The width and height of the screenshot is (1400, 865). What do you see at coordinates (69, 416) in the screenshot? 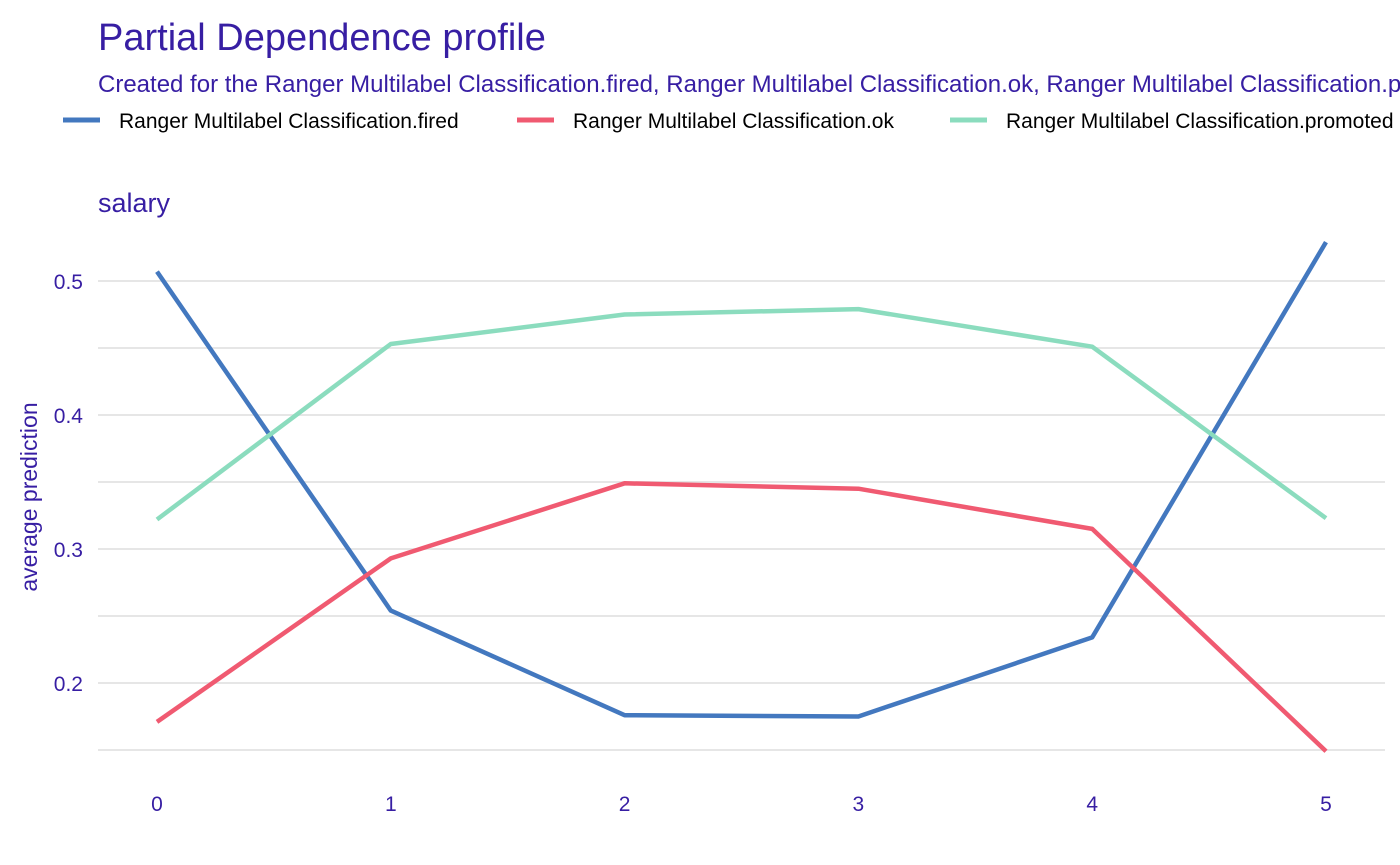
I see `y-tick-label: 0.4` at bounding box center [69, 416].